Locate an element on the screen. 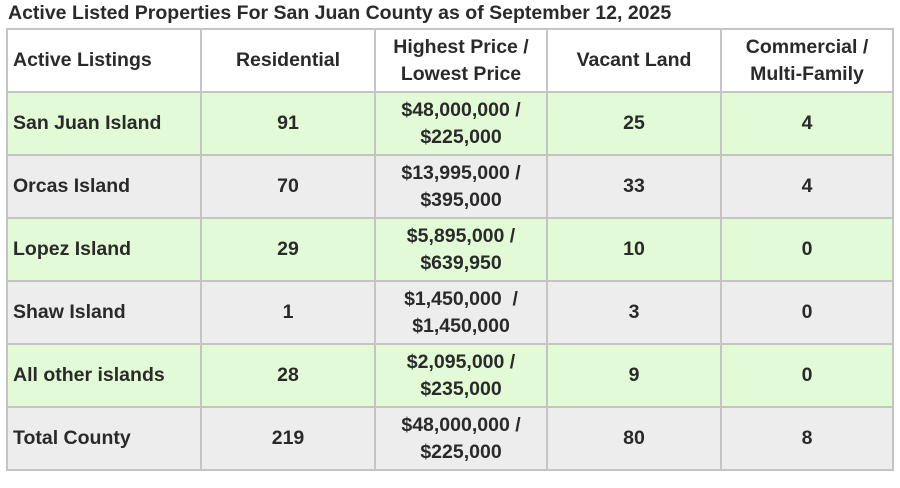 The width and height of the screenshot is (900, 488). vacant-land-cell: 10 is located at coordinates (635, 250).